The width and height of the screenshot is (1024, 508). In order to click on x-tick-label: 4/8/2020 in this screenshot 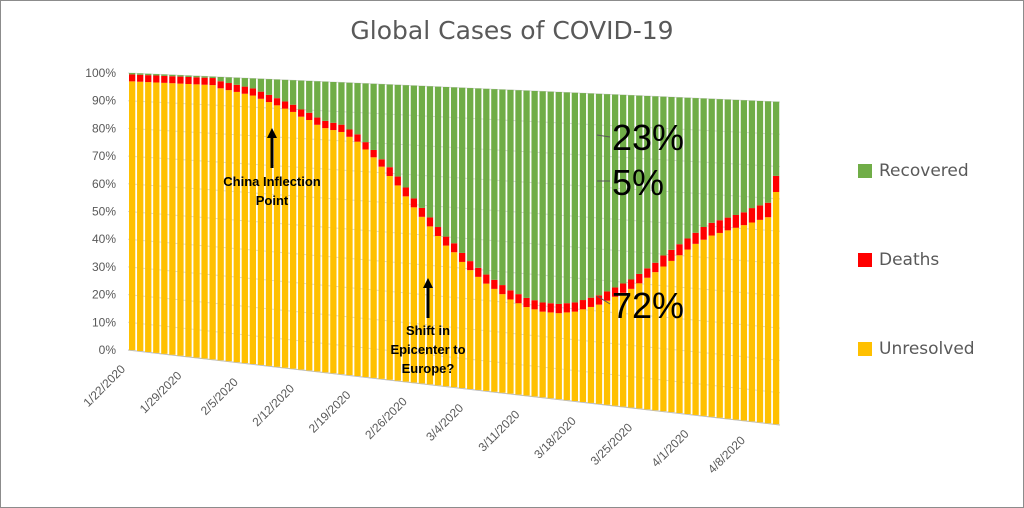, I will do `click(726, 454)`.